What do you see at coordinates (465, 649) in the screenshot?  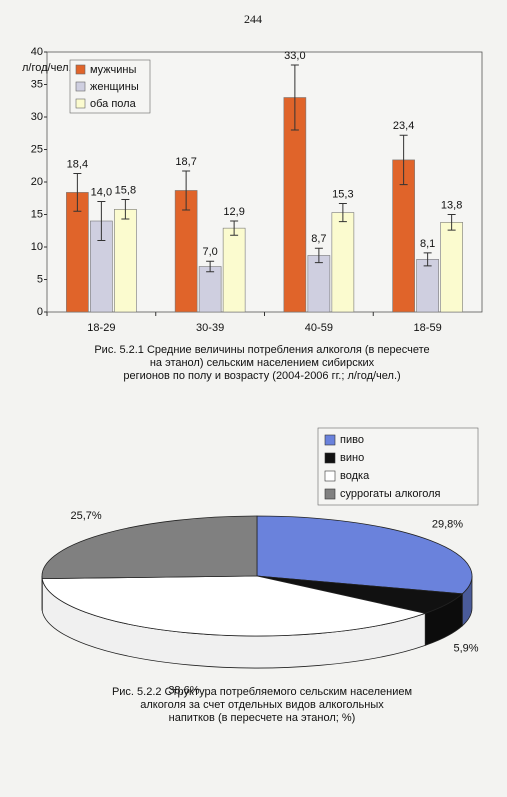 I see `data-label: 5,9%` at bounding box center [465, 649].